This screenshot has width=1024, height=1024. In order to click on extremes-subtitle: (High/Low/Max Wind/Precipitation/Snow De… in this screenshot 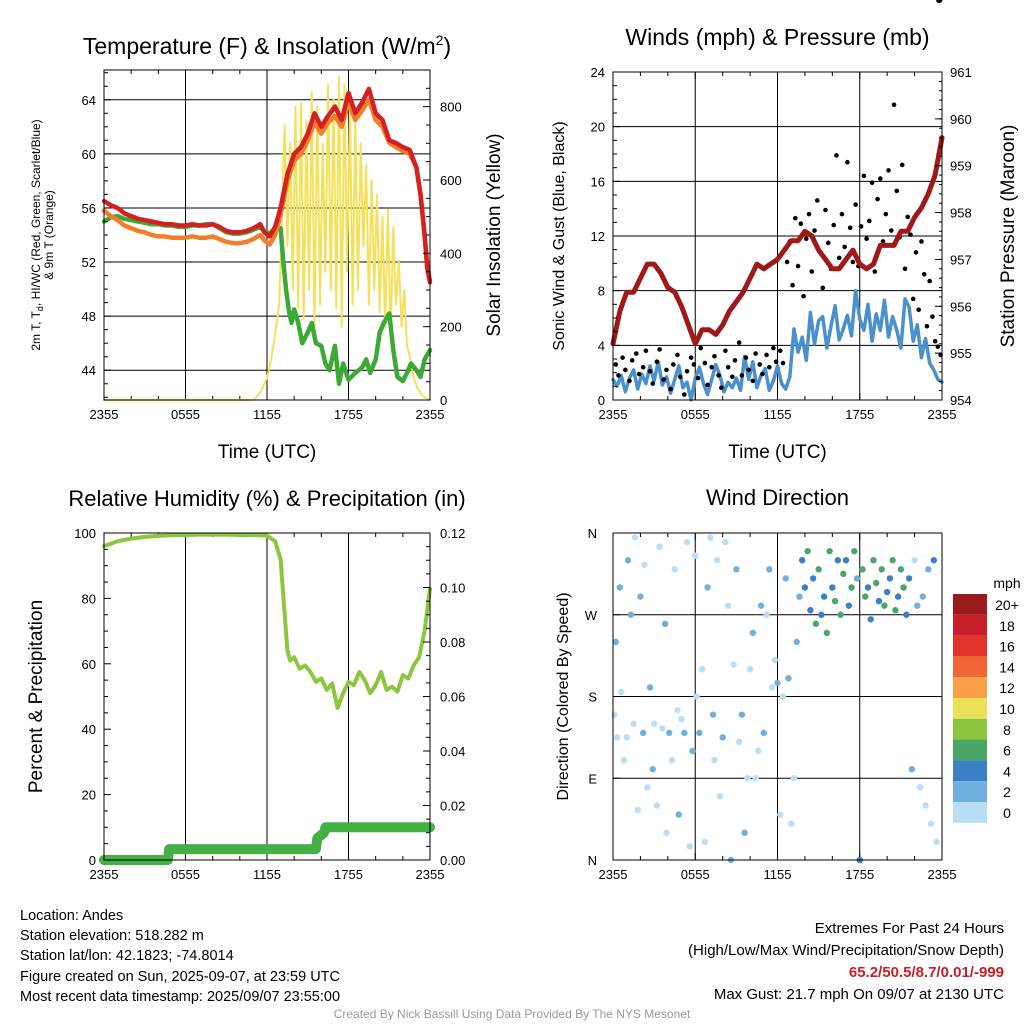, I will do `click(846, 950)`.